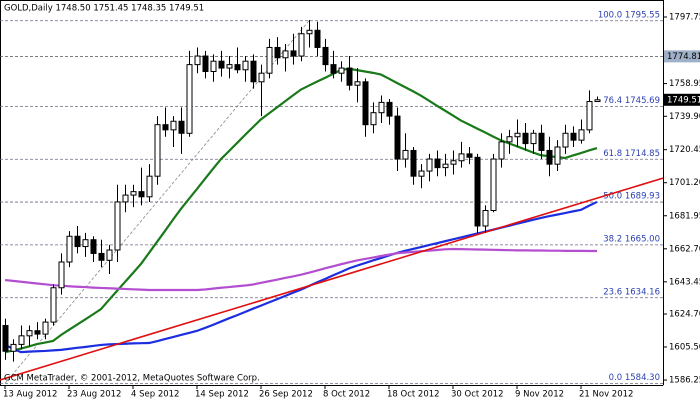 This screenshot has height=406, width=700. What do you see at coordinates (684, 381) in the screenshot?
I see `y-tick-label: 1586.25` at bounding box center [684, 381].